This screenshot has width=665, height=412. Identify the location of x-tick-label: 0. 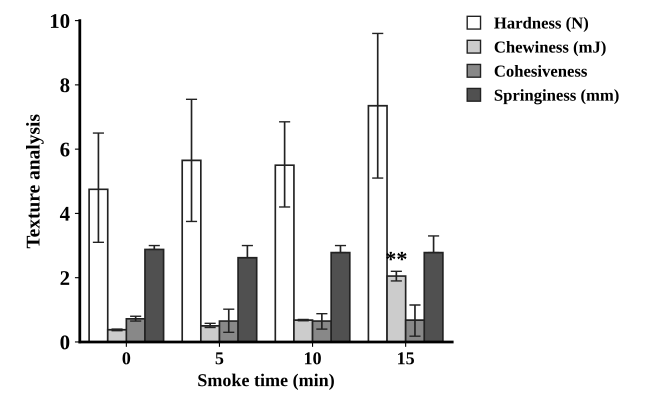
(126, 358).